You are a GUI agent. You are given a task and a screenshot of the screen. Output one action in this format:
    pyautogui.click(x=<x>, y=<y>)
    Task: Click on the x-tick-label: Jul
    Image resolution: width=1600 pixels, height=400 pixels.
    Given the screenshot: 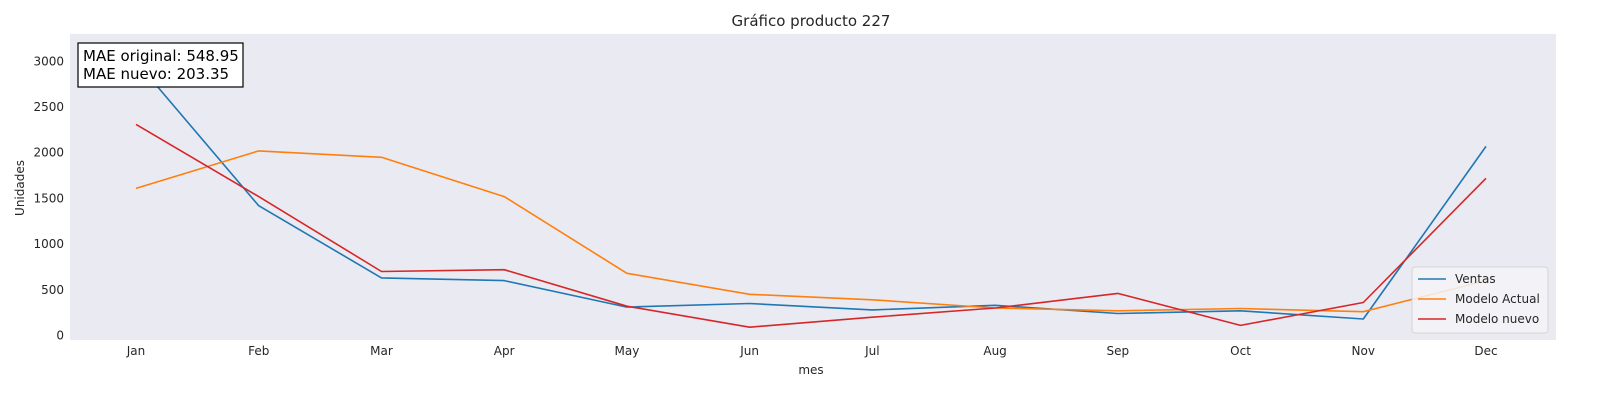 What is the action you would take?
    pyautogui.click(x=871, y=351)
    